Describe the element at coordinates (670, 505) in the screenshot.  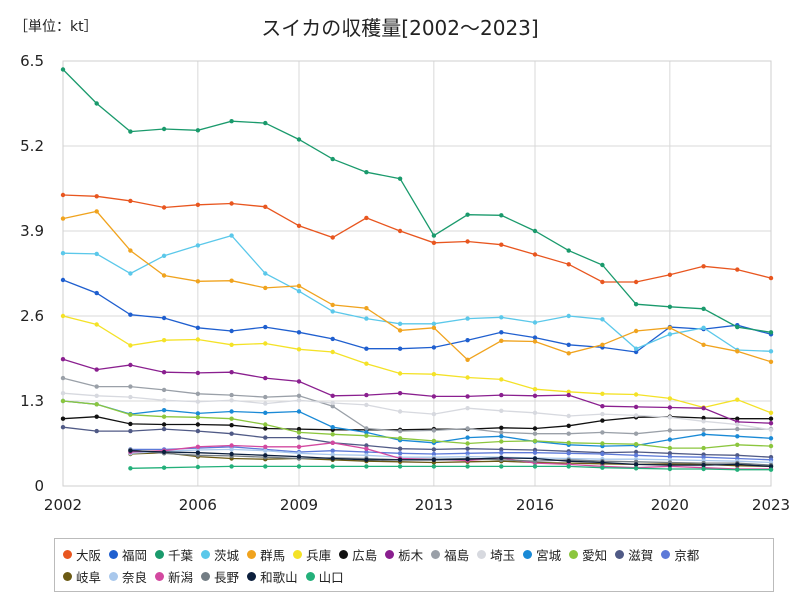
I see `x-tick-label: 2020` at that location.